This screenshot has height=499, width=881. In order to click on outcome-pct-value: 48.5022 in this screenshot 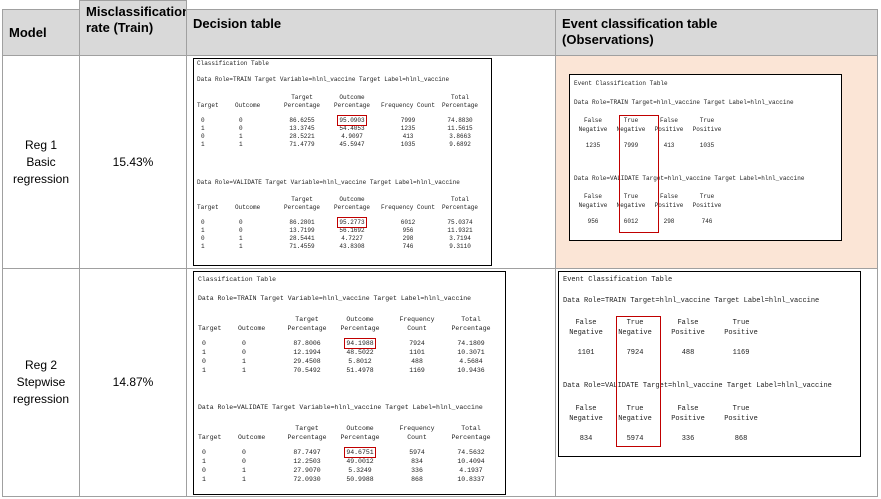, I will do `click(360, 352)`.